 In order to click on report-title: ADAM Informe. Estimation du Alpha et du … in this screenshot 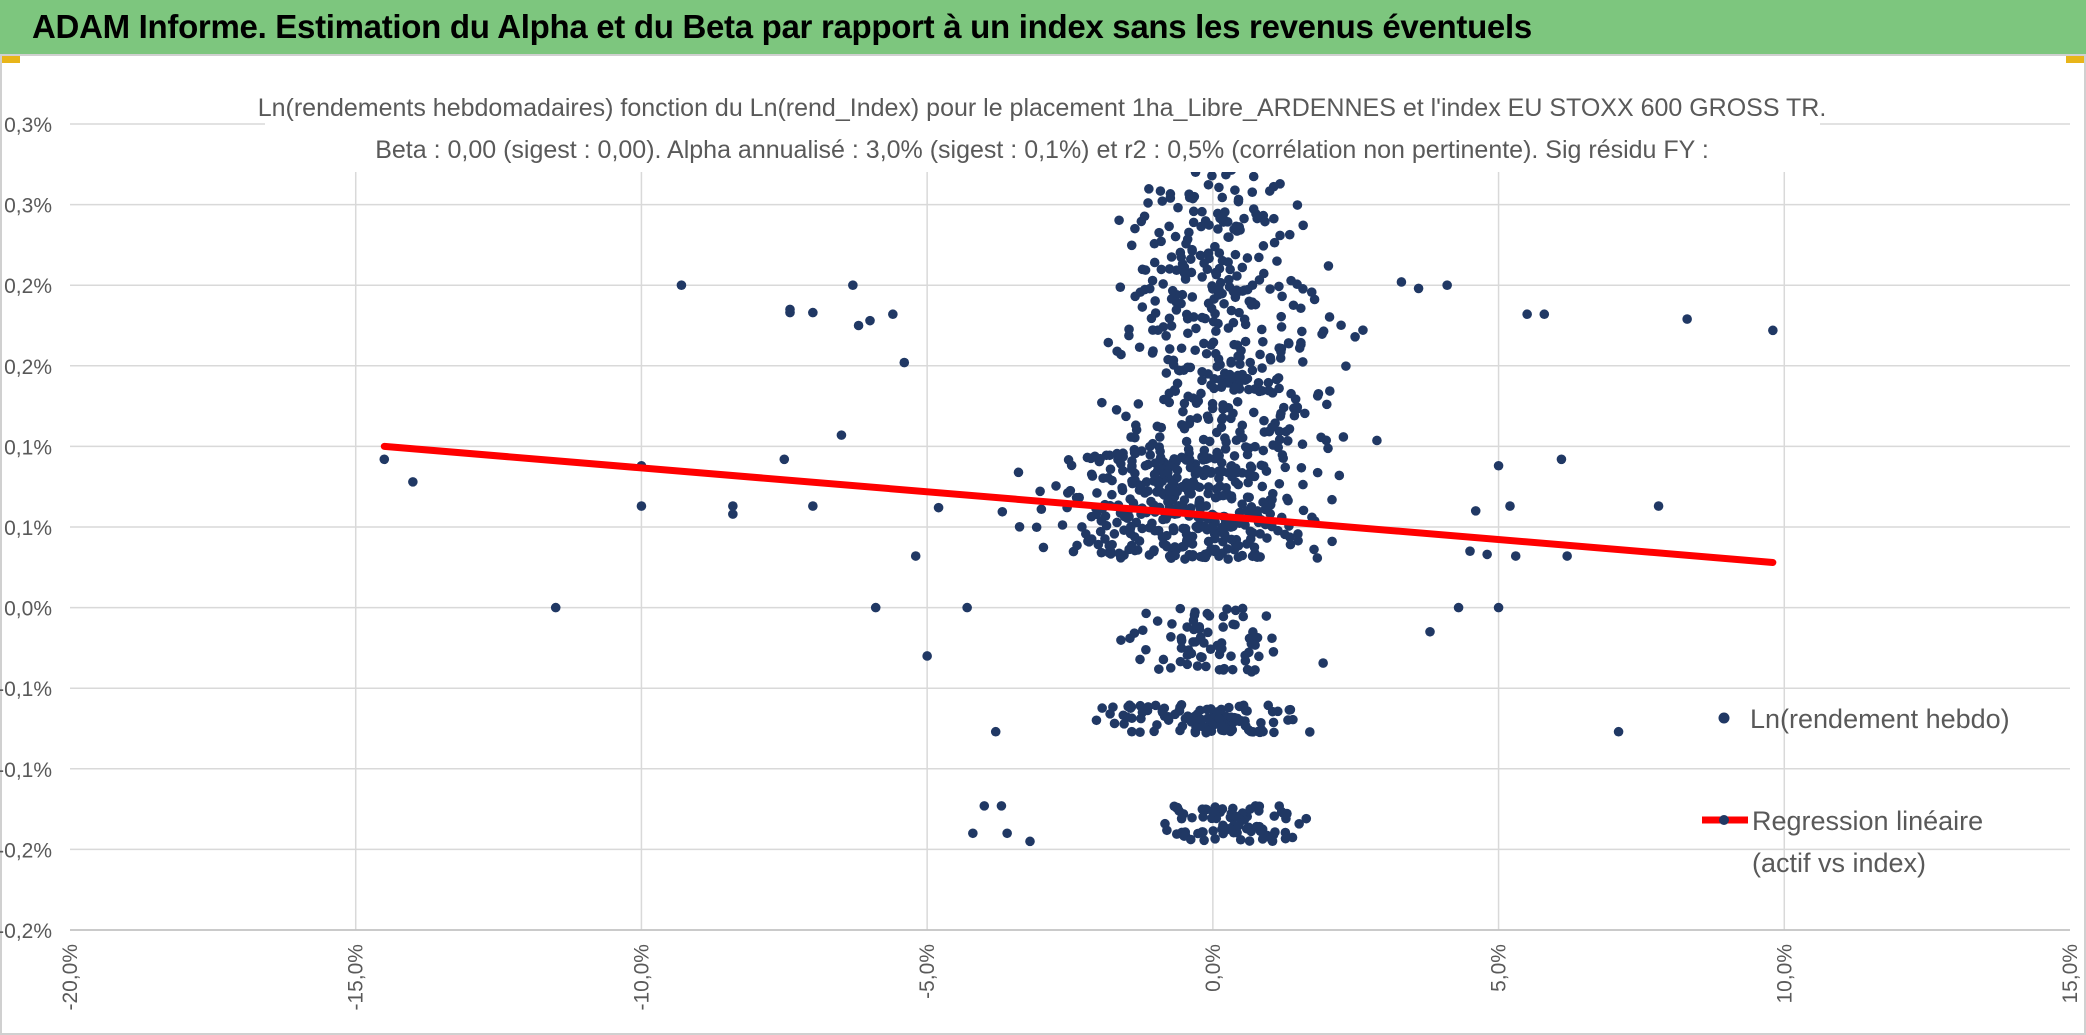, I will do `click(782, 26)`.